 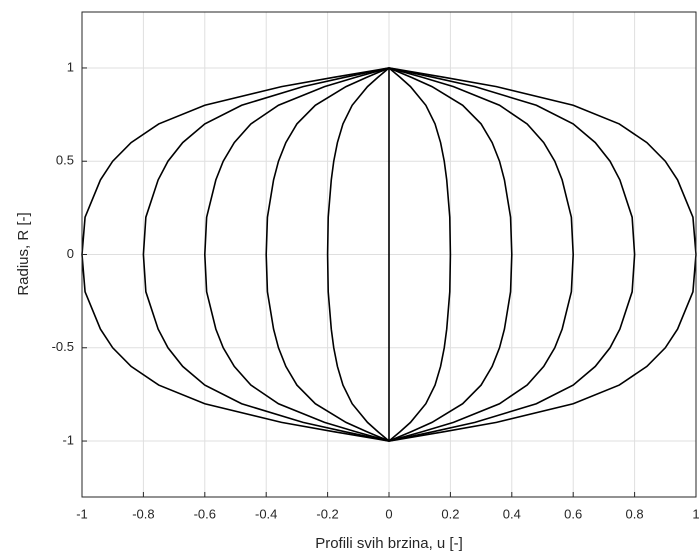 I want to click on x-tick-label: 0.2, so click(x=450, y=513).